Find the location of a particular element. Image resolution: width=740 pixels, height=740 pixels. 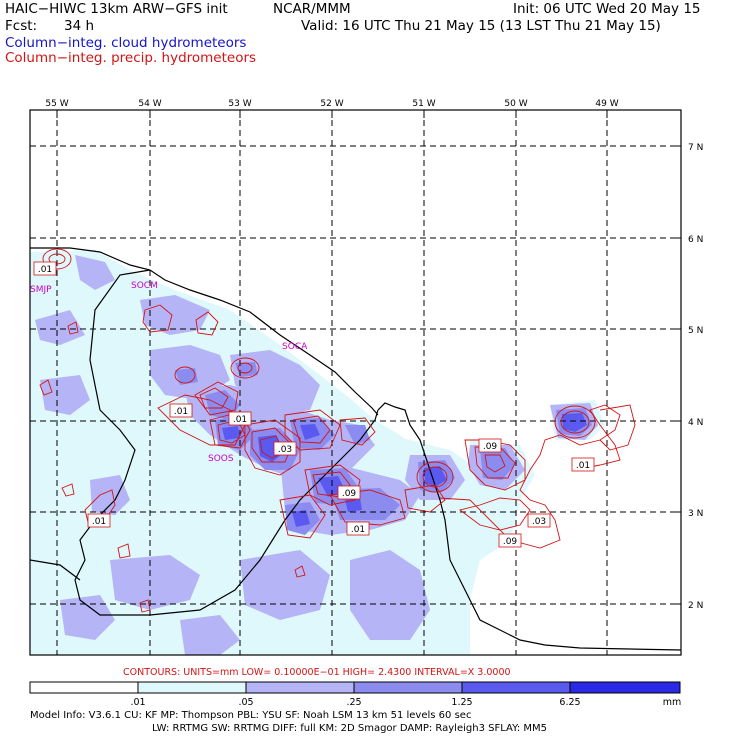

colorbar-tick-label: 6.25 is located at coordinates (569, 702).